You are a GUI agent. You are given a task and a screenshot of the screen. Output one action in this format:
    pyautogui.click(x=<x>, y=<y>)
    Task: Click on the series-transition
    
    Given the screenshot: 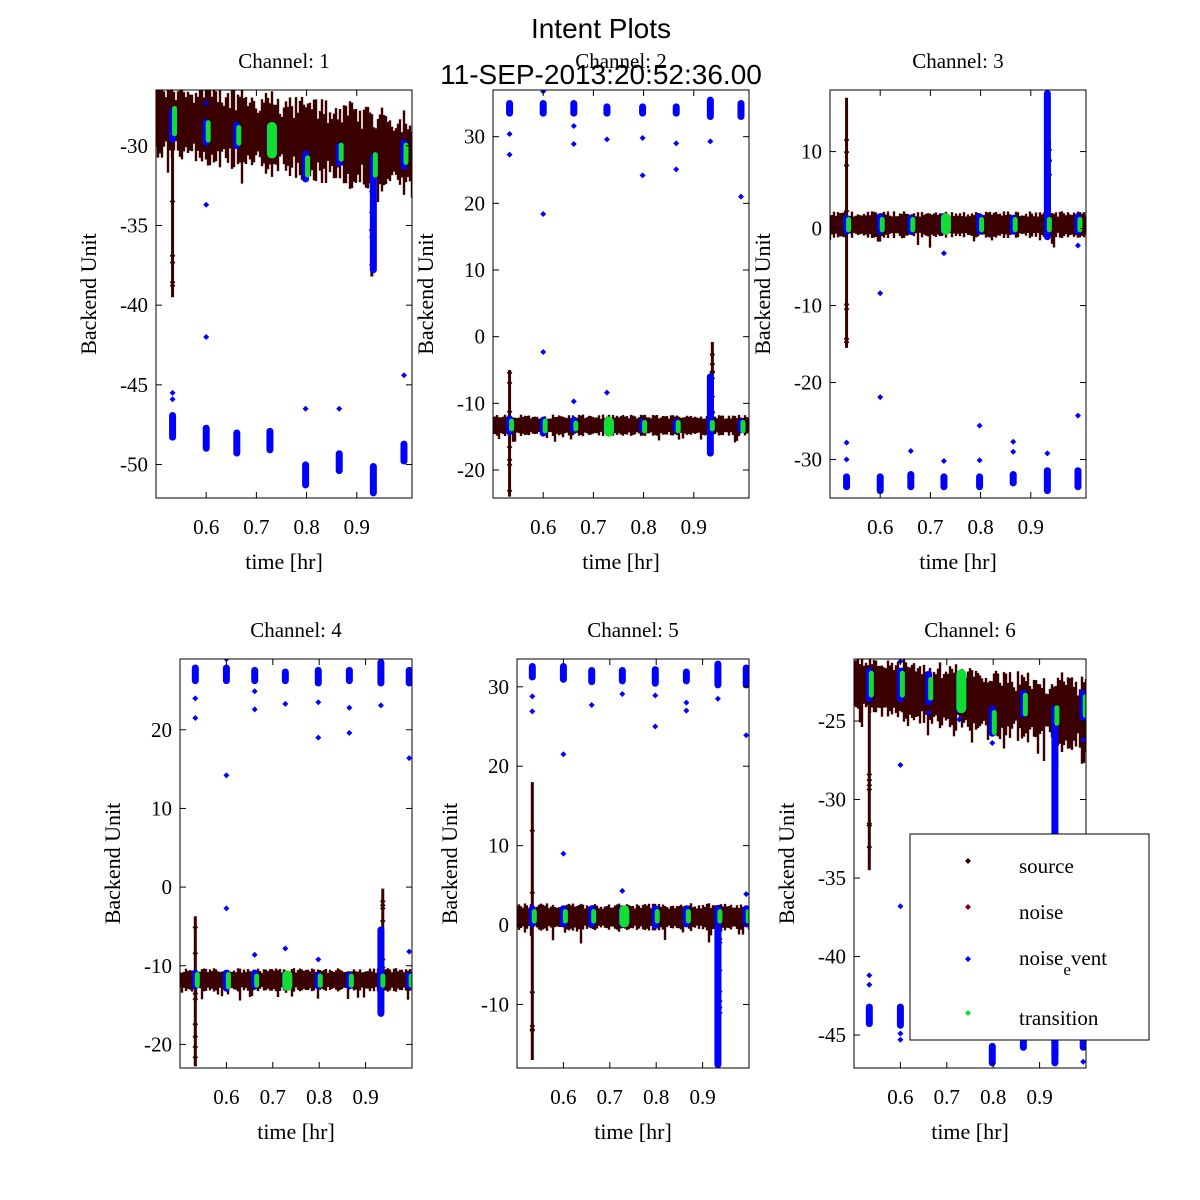 What is the action you would take?
    pyautogui.click(x=303, y=980)
    